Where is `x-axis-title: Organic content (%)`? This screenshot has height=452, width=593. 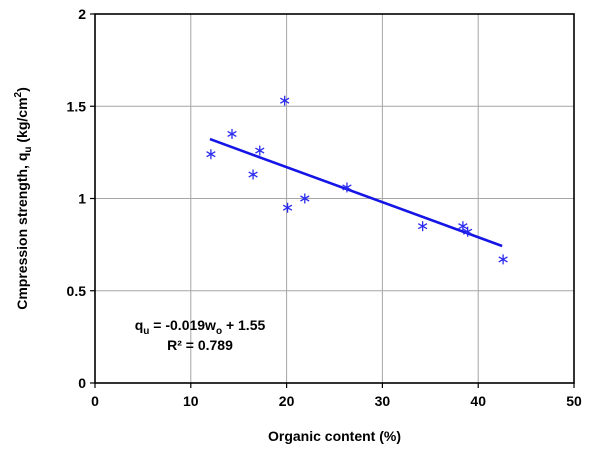 x-axis-title: Organic content (%) is located at coordinates (334, 436).